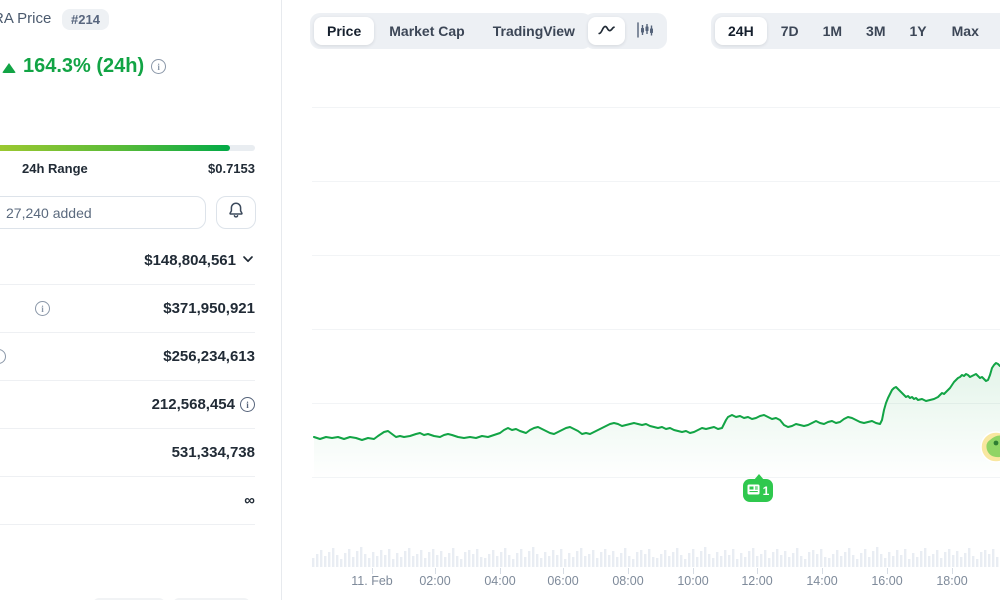 This screenshot has width=1000, height=600. I want to click on price-change-24h: 164.3% (24h), so click(84, 66).